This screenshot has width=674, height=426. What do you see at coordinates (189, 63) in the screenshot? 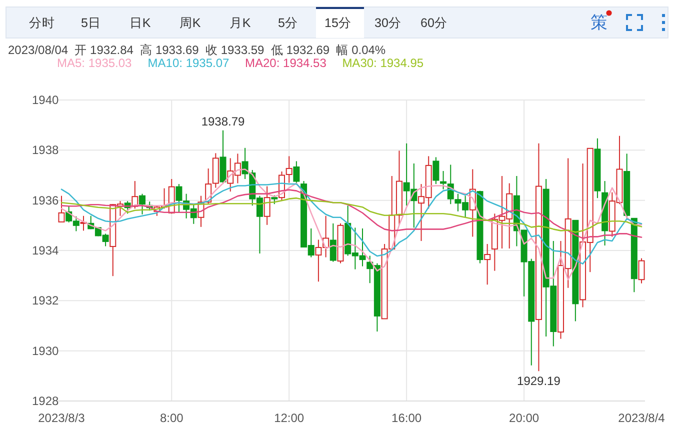
I see `text: MA10: 1935.07` at bounding box center [189, 63].